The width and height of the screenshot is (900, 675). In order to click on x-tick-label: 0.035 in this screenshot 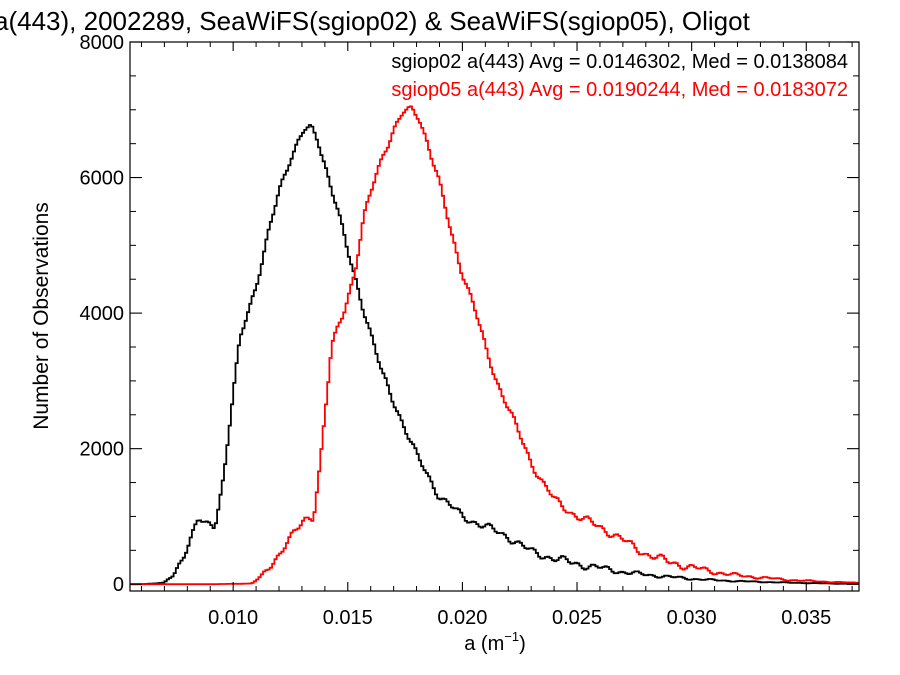, I will do `click(806, 618)`.